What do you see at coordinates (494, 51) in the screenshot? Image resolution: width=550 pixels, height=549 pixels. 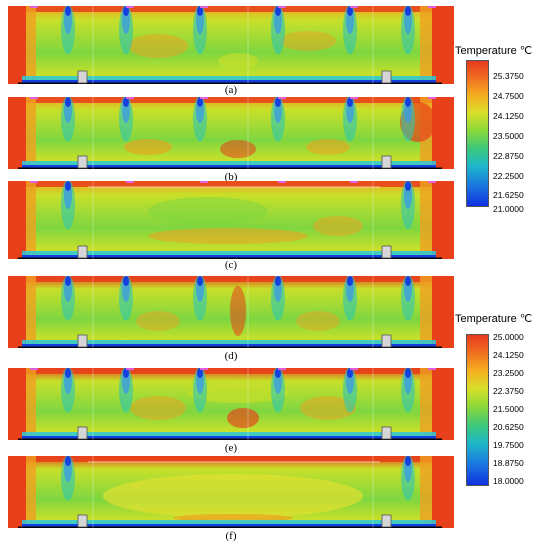 I see `legend-title-top: Temperature ℃` at bounding box center [494, 51].